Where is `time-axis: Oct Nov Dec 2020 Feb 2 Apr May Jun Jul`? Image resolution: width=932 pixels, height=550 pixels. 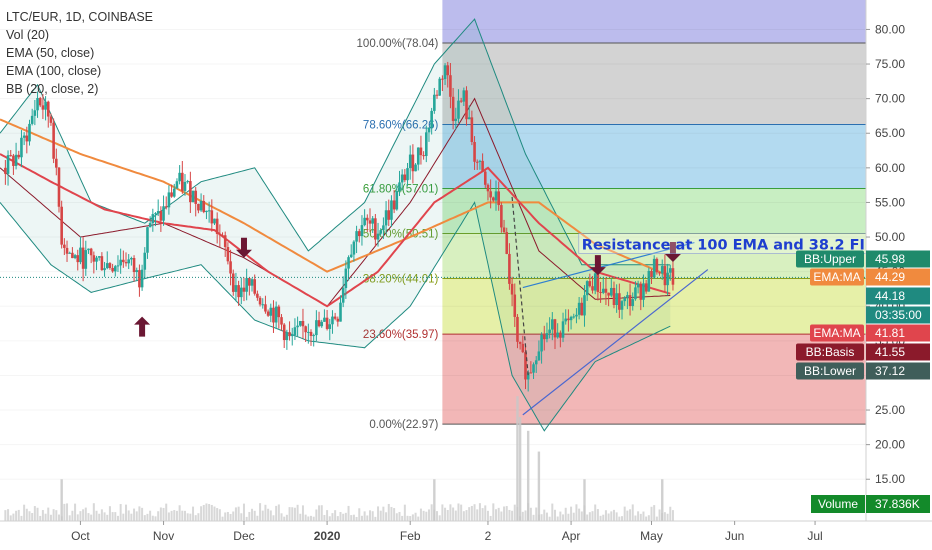
time-axis: Oct Nov Dec 2020 Feb 2 Apr May Jun Jul is located at coordinates (466, 535).